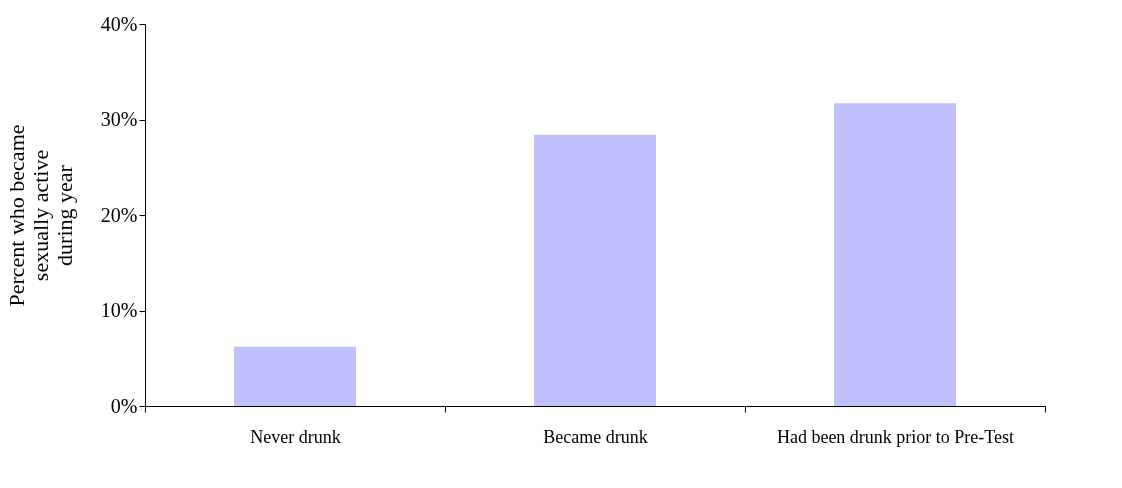 The width and height of the screenshot is (1122, 488). I want to click on y-tick-label: 40%, so click(119, 23).